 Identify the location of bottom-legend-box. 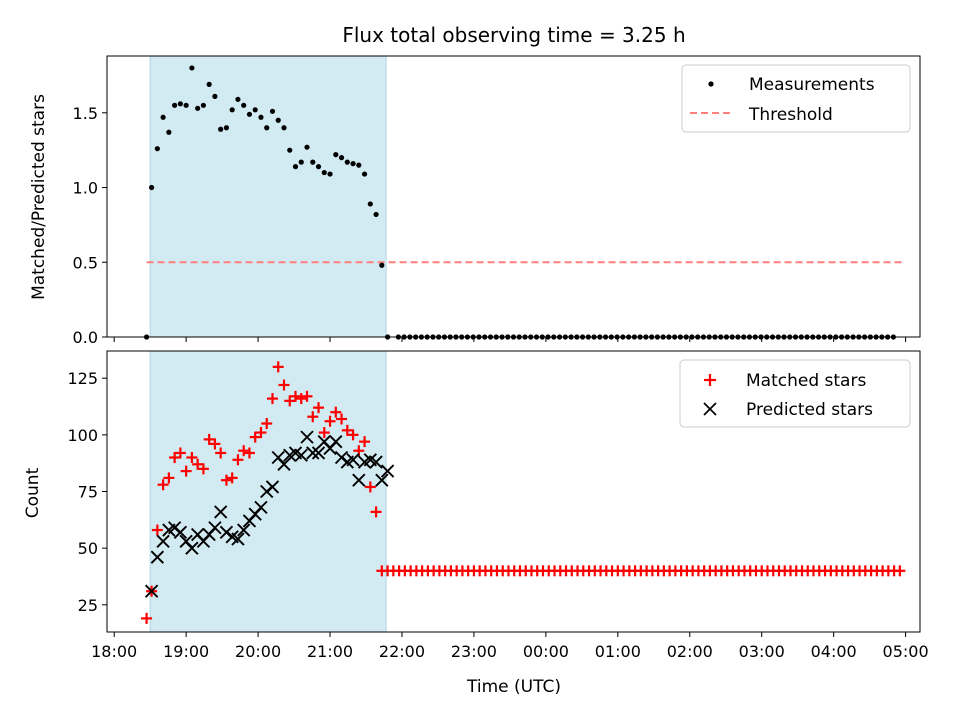
(795, 393).